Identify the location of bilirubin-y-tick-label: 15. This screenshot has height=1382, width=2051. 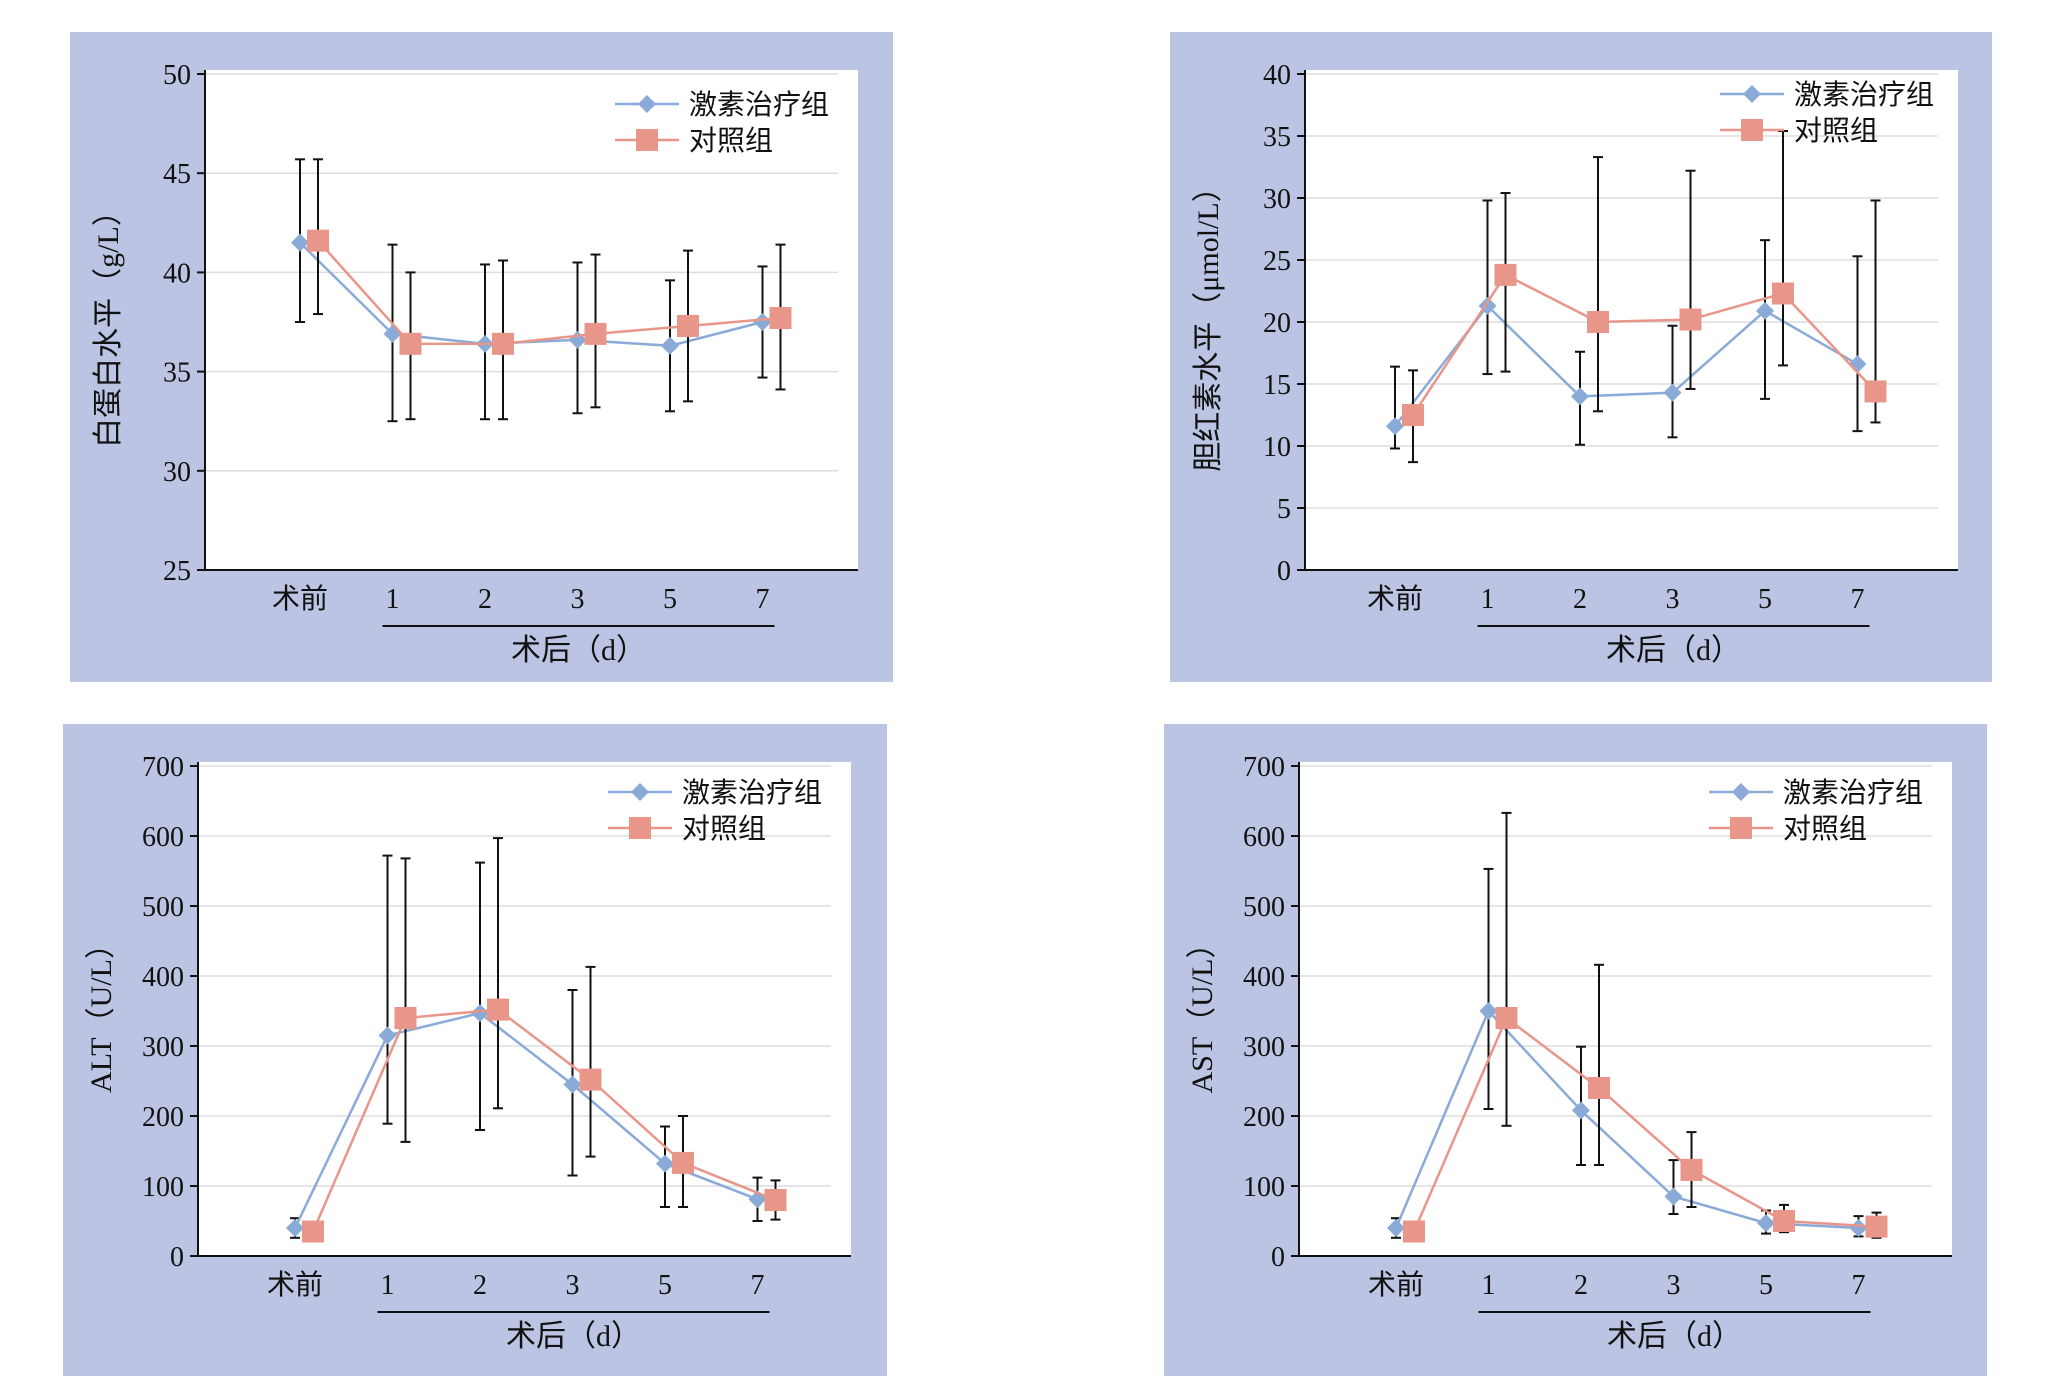
(1277, 385).